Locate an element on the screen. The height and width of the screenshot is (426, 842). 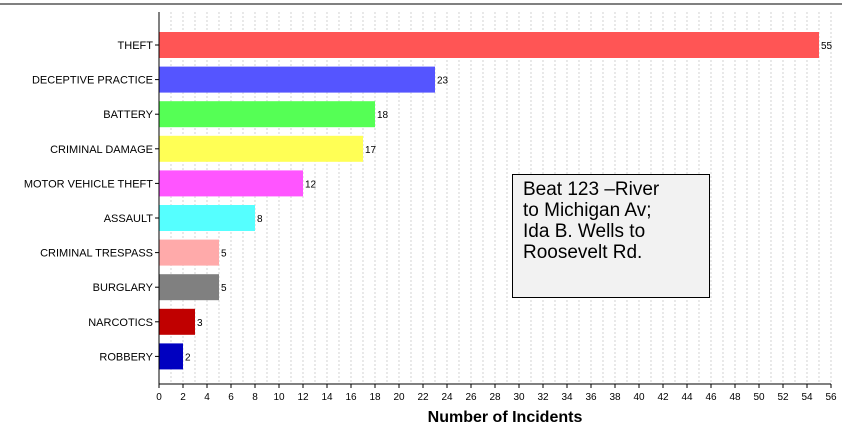
x-tick-label: 4 is located at coordinates (207, 397).